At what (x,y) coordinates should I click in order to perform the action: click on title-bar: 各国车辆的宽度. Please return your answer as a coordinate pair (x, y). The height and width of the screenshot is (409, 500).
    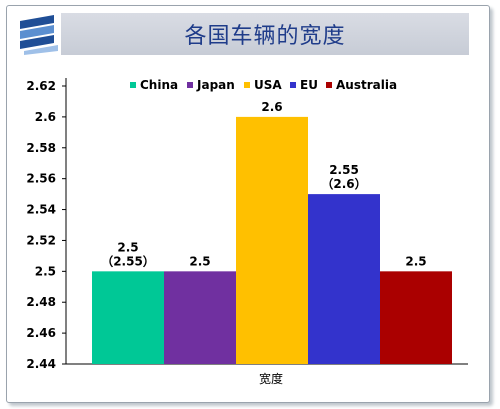
    Looking at the image, I should click on (265, 34).